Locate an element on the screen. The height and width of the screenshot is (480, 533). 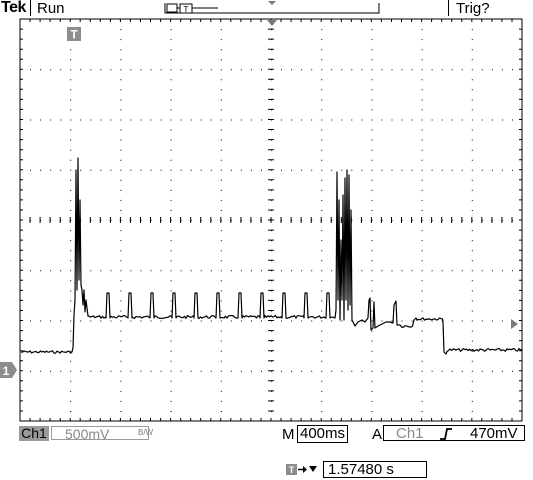
ch1-ground-marker: 1 is located at coordinates (8, 370).